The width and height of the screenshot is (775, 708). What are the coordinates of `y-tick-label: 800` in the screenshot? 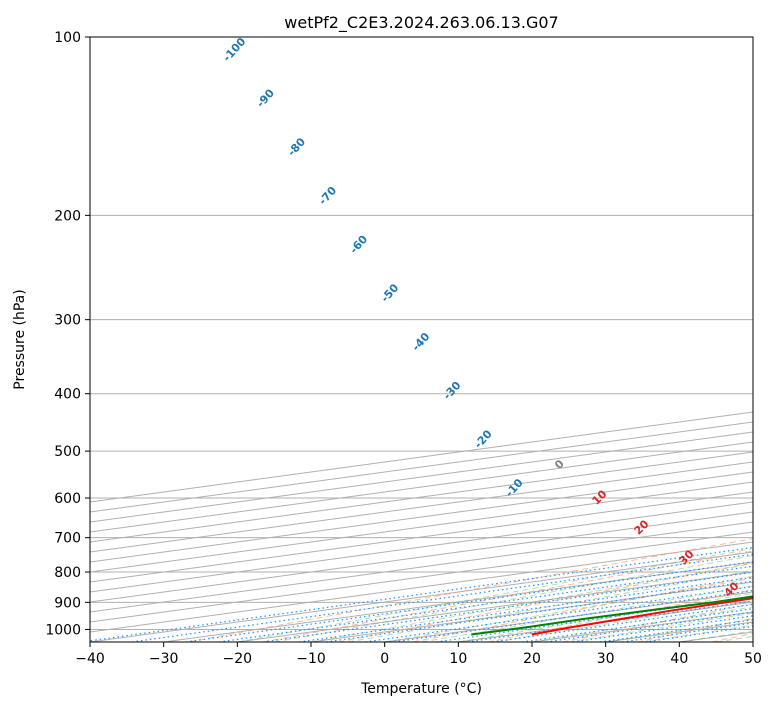 It's located at (67, 573).